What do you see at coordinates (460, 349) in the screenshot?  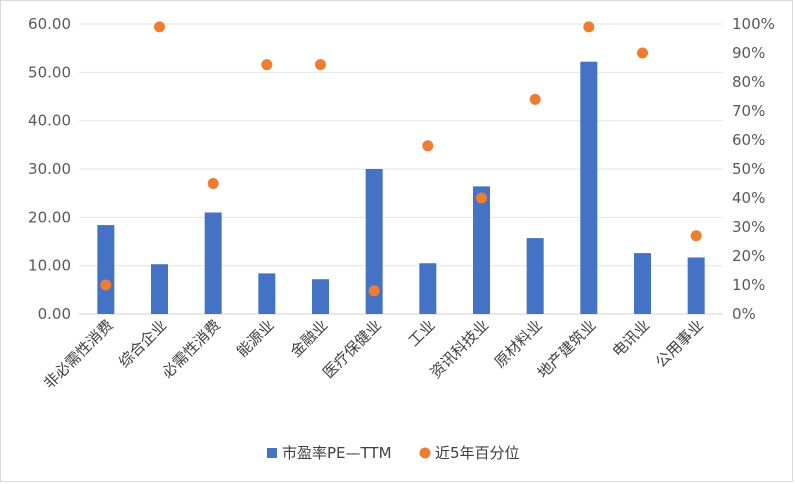 I see `category-label: 资讯科技业` at bounding box center [460, 349].